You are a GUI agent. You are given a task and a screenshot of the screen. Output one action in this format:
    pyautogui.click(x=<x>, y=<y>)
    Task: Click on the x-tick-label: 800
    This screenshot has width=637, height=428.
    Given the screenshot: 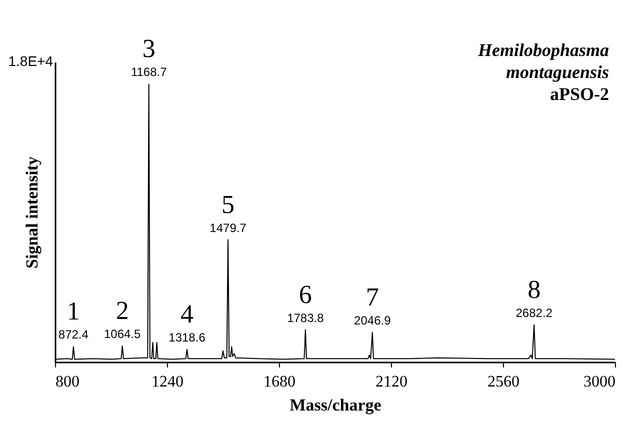 What is the action you would take?
    pyautogui.click(x=68, y=382)
    